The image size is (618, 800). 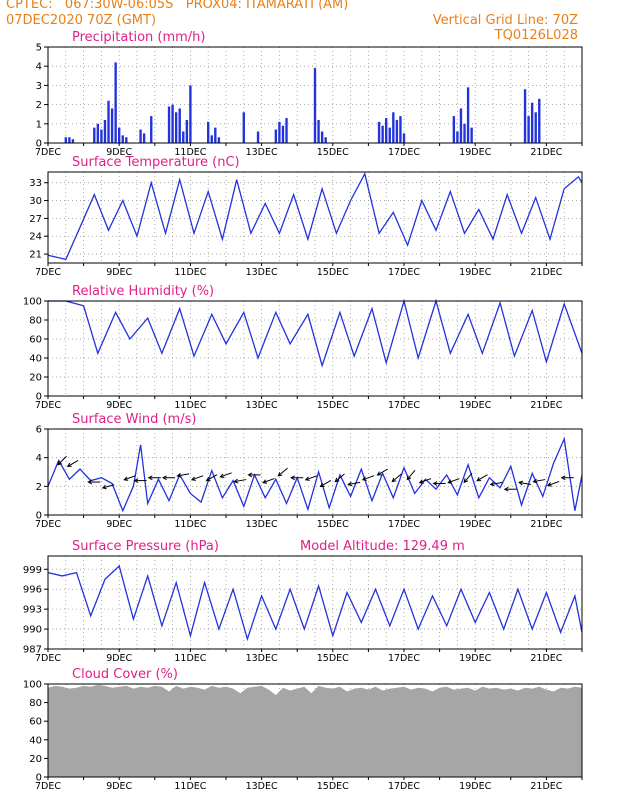 I want to click on press-title: Surface Pressure (hPa), so click(x=145, y=546).